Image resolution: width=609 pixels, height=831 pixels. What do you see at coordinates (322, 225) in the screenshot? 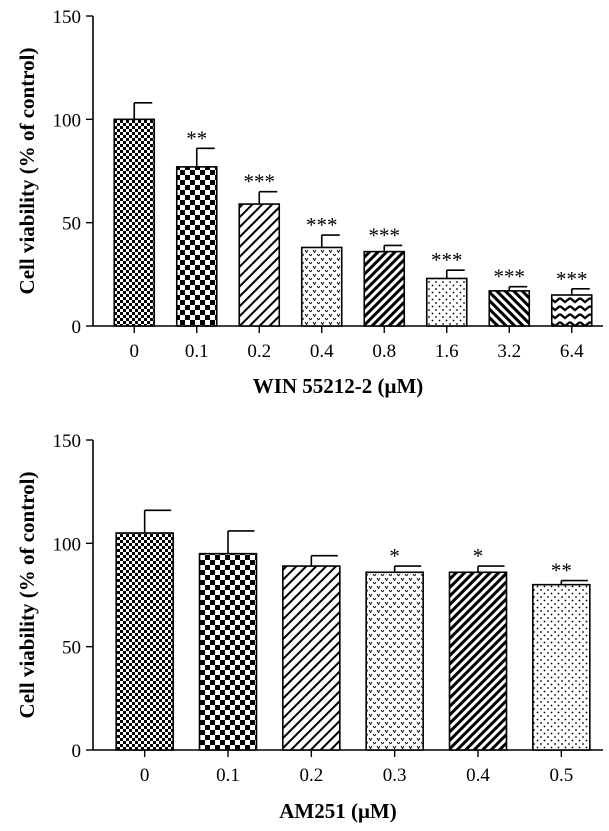
I see `win-significance-3: ***` at bounding box center [322, 225].